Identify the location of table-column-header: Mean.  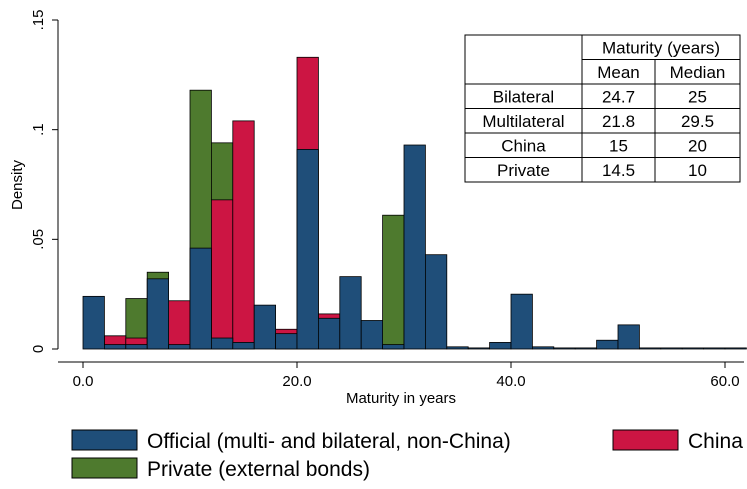
(618, 72).